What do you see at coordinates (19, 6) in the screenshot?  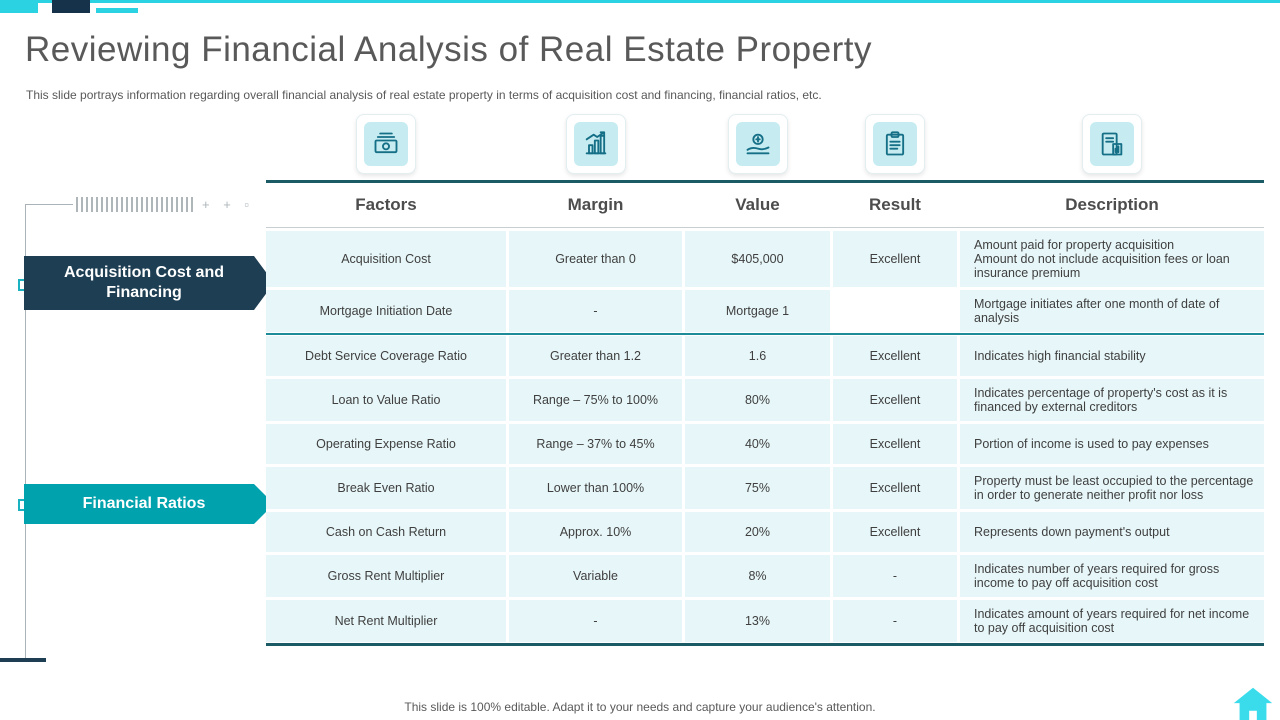 I see `deco-cyan-square` at bounding box center [19, 6].